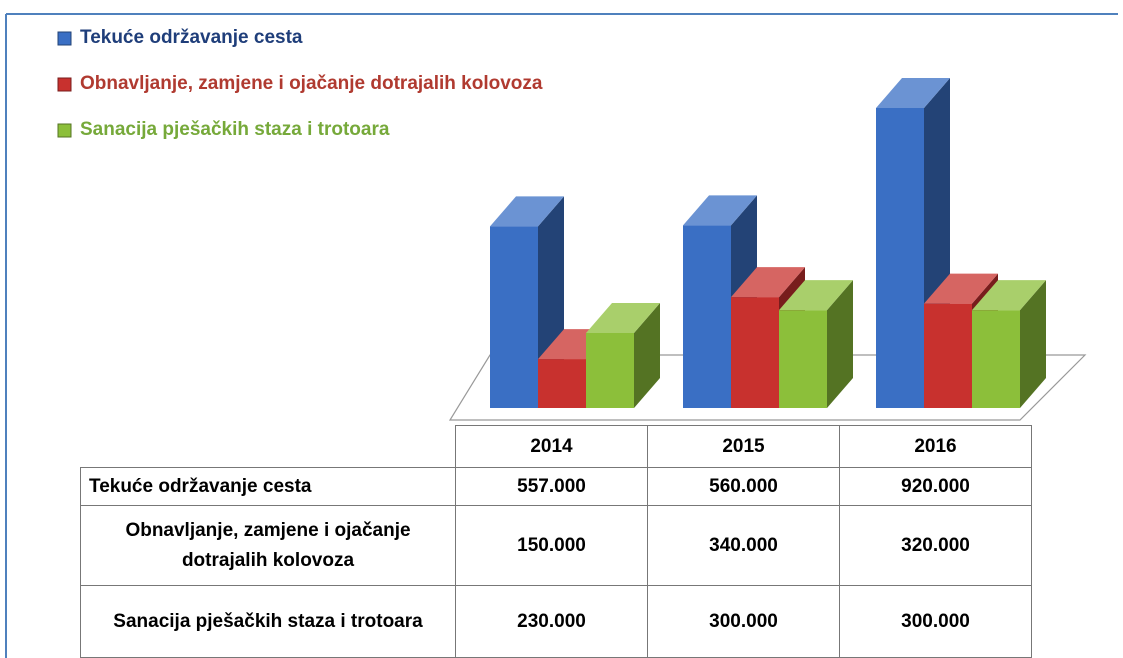 Image resolution: width=1123 pixels, height=658 pixels. Describe the element at coordinates (551, 621) in the screenshot. I see `table-value: 230.000` at that location.